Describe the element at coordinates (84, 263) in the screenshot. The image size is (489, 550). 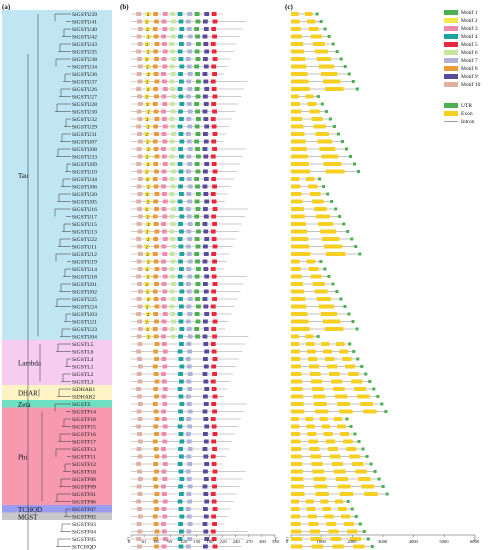
I see `gene-name: SiGSTU19` at that location.